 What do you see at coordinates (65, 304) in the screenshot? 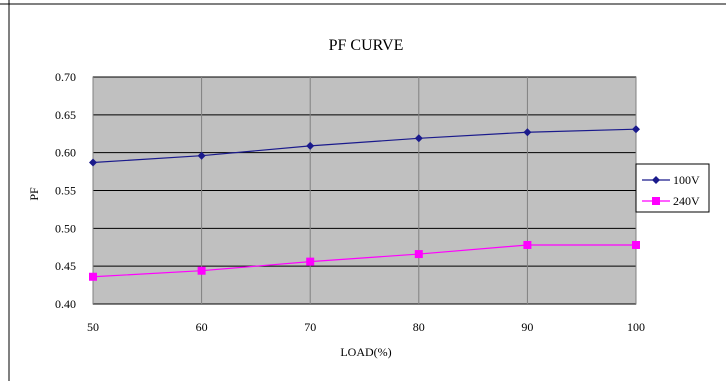
I see `y-tick-label: 0.40` at bounding box center [65, 304].